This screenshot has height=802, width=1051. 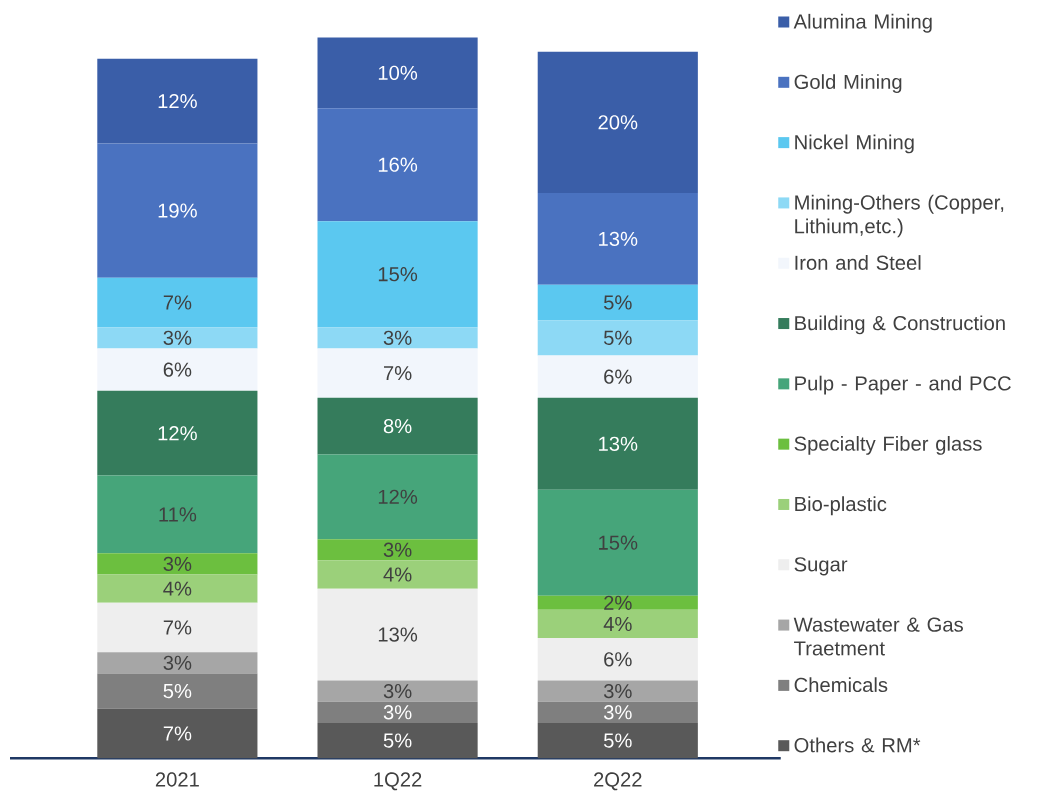 I want to click on legend-label: Mining-Others (Copper, Lithium,etc.), so click(x=899, y=216).